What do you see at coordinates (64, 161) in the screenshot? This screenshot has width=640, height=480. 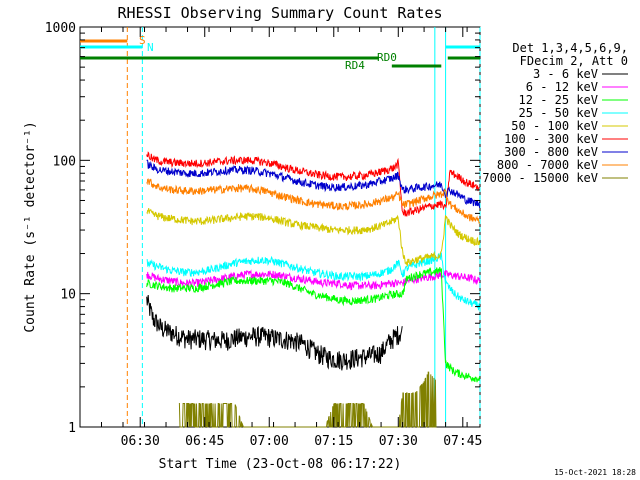 I see `y-tick-label: 100` at bounding box center [64, 161].